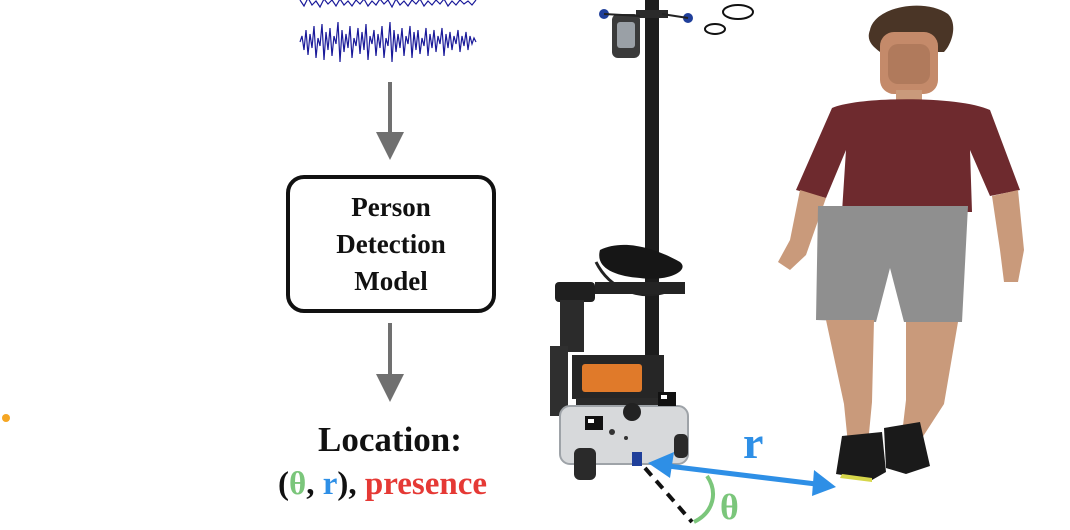 The image size is (1070, 530). I want to click on robot-illustration, so click(621, 240).